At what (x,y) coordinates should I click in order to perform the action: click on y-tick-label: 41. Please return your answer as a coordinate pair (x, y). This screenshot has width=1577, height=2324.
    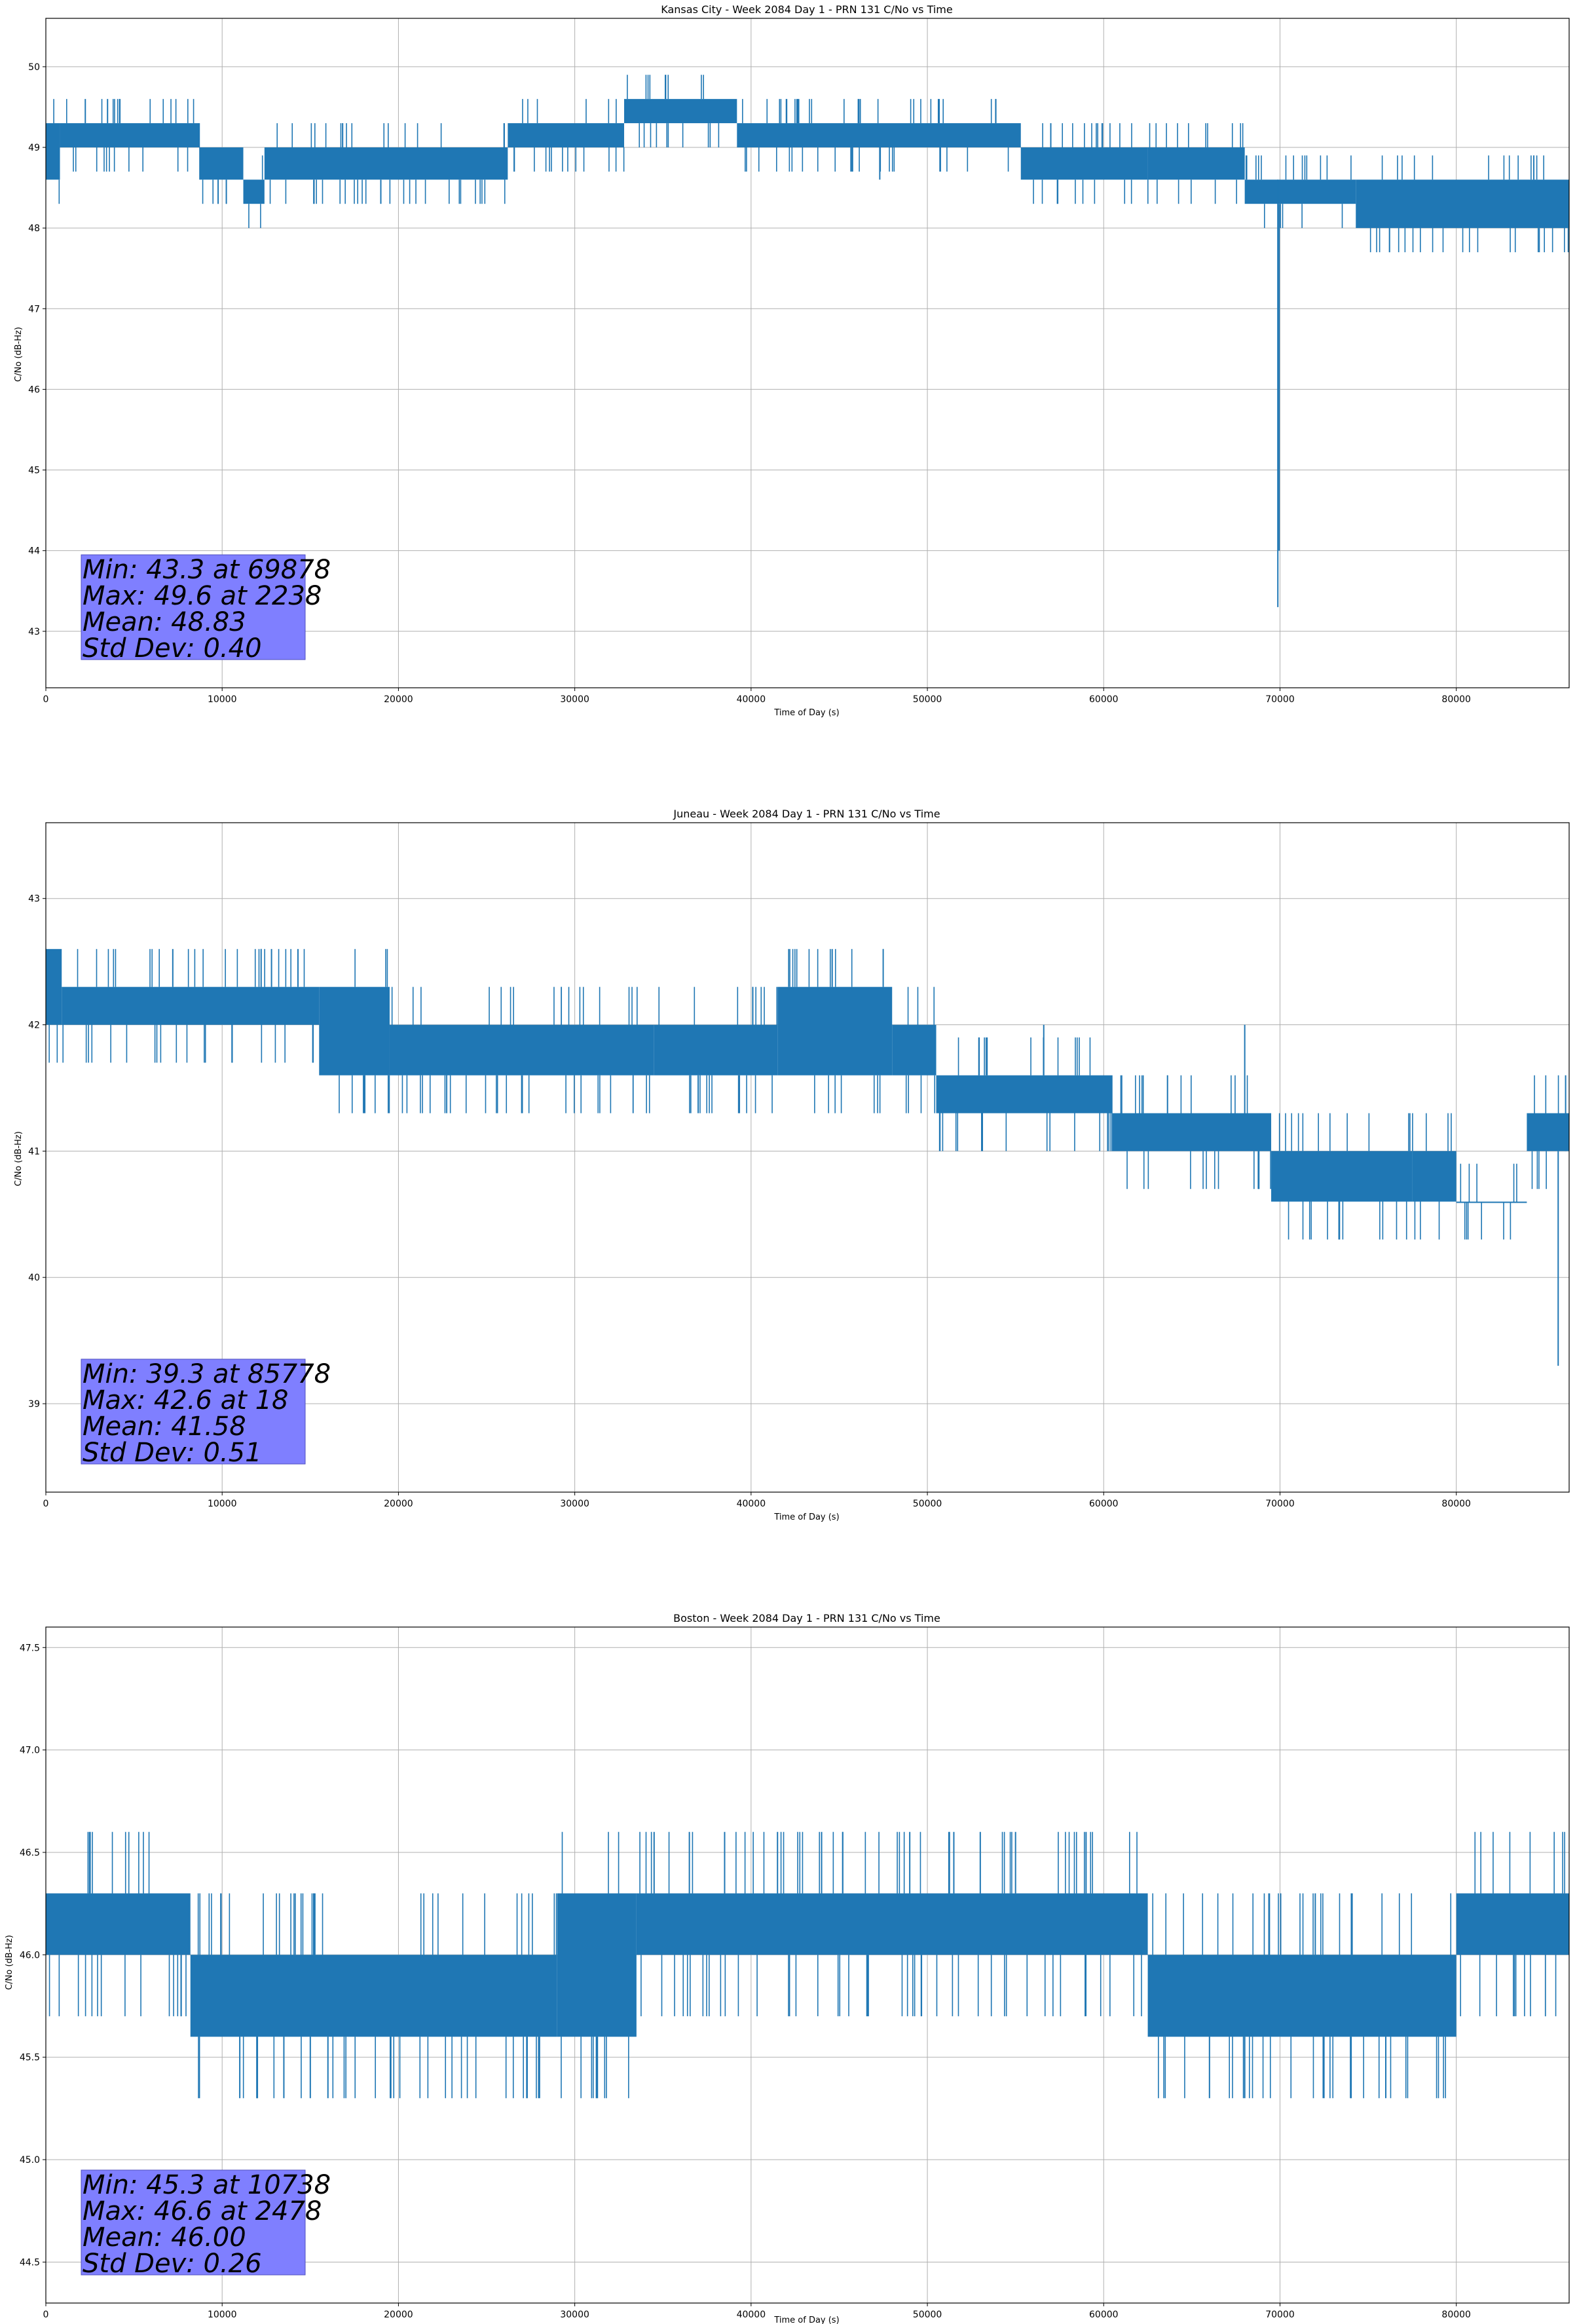
    Looking at the image, I should click on (34, 1151).